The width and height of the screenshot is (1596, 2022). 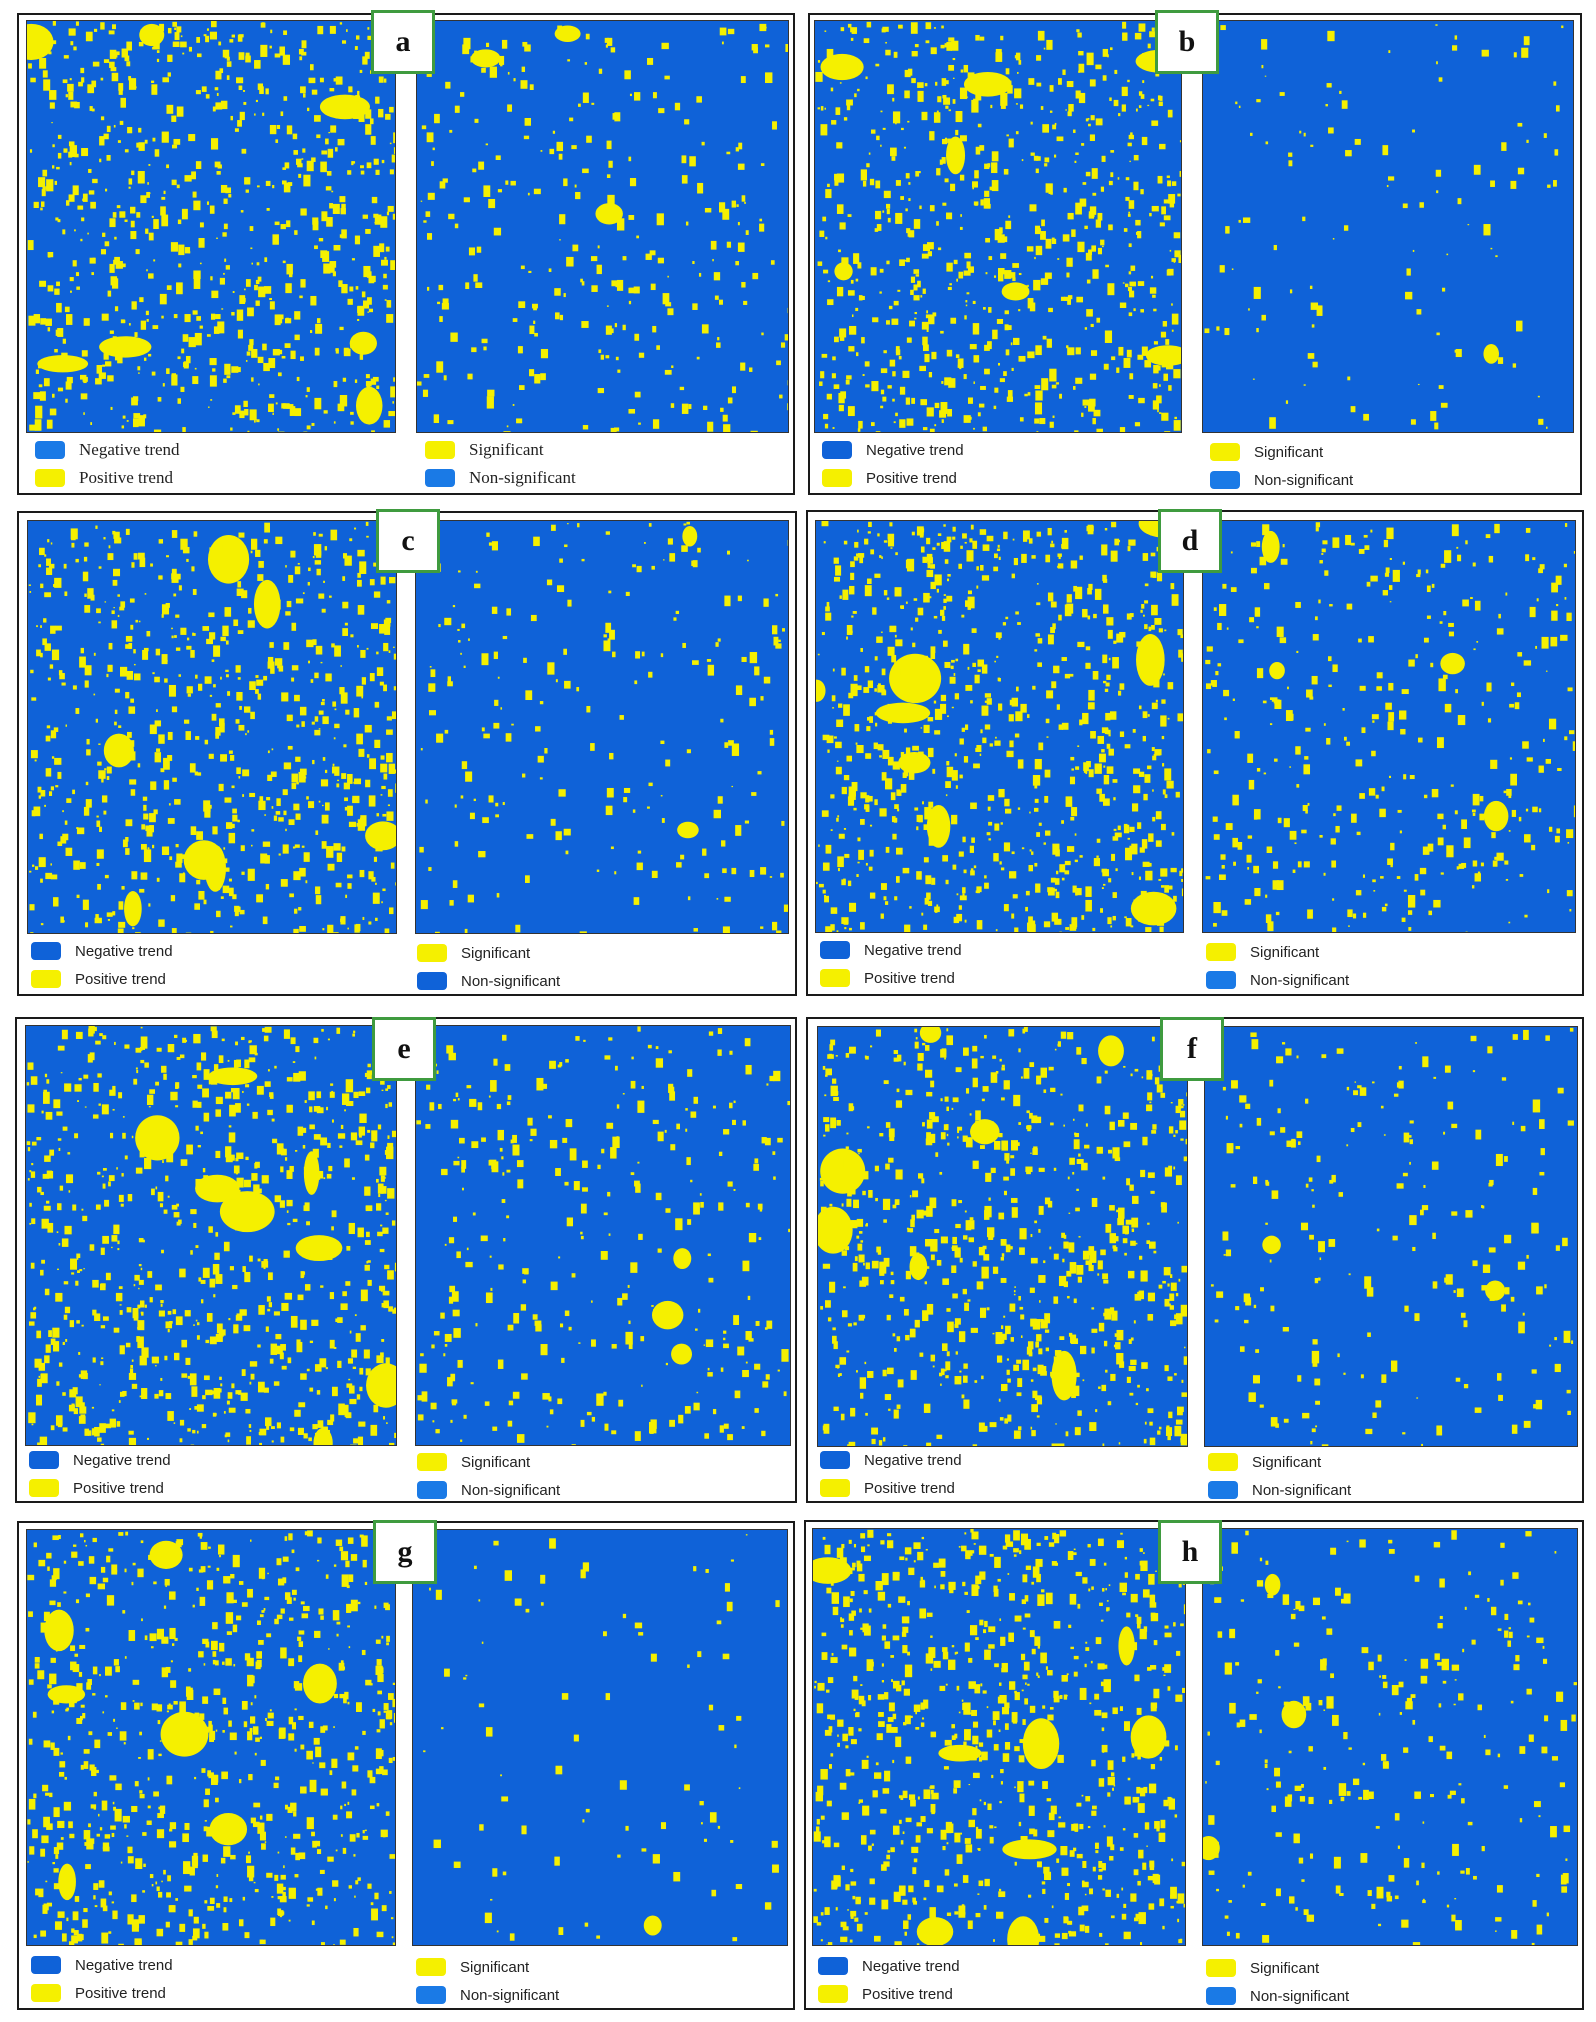 I want to click on significance-map-b, so click(x=1388, y=226).